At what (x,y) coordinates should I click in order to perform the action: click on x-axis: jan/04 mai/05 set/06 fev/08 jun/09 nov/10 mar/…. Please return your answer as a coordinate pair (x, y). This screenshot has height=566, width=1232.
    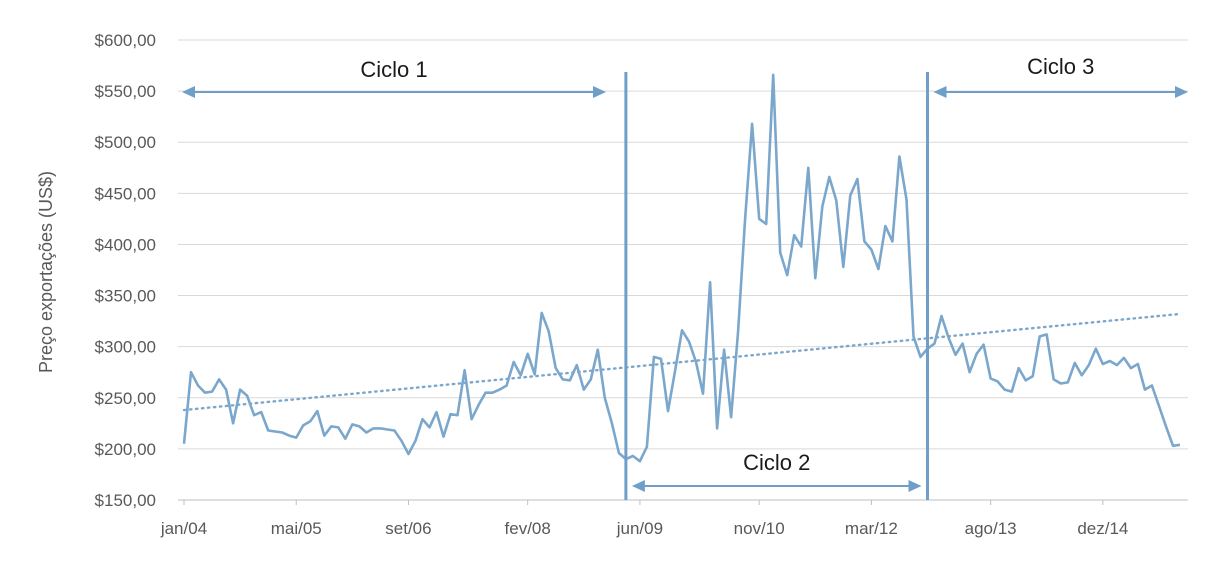
    Looking at the image, I should click on (644, 519).